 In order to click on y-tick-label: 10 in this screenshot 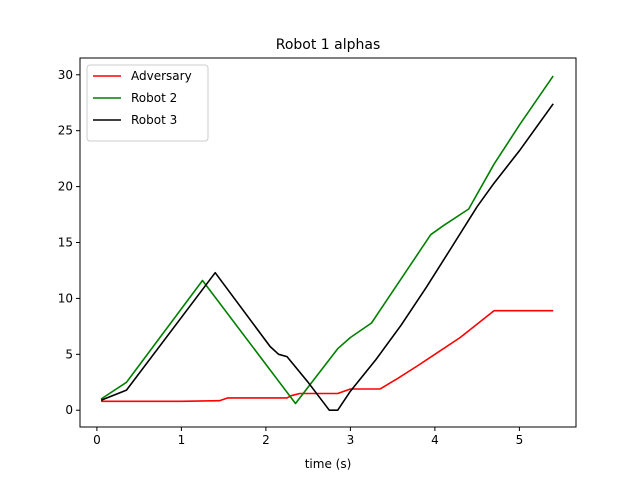, I will do `click(65, 298)`.